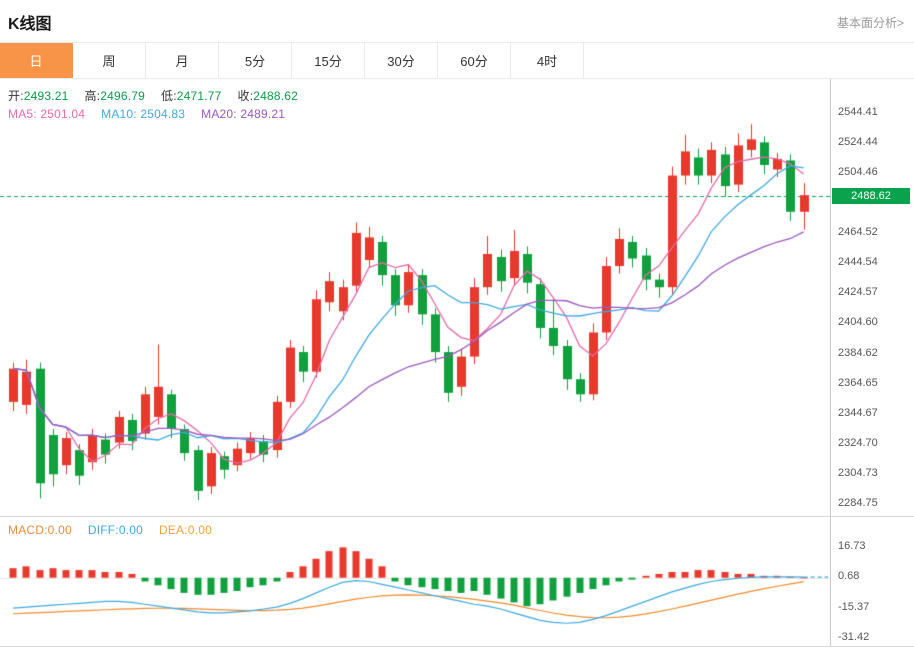 This screenshot has width=914, height=651. Describe the element at coordinates (36, 60) in the screenshot. I see `tab-日: 日` at that location.